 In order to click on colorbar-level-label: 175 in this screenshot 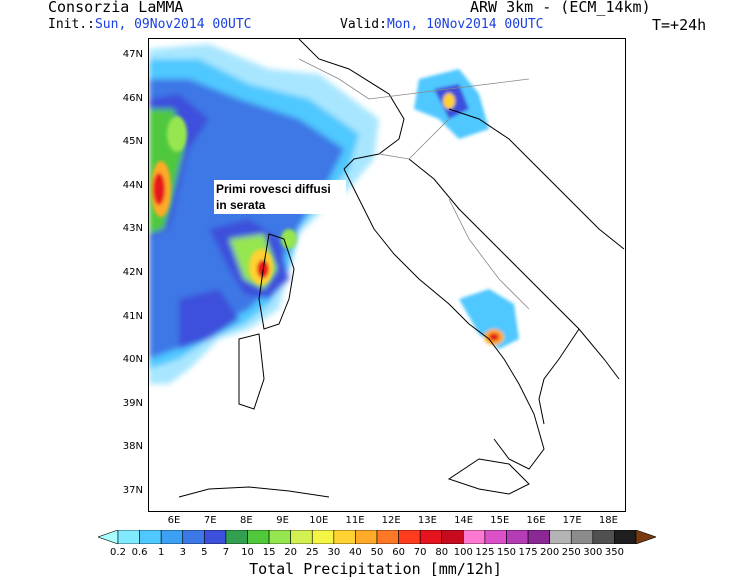, I will do `click(528, 552)`.